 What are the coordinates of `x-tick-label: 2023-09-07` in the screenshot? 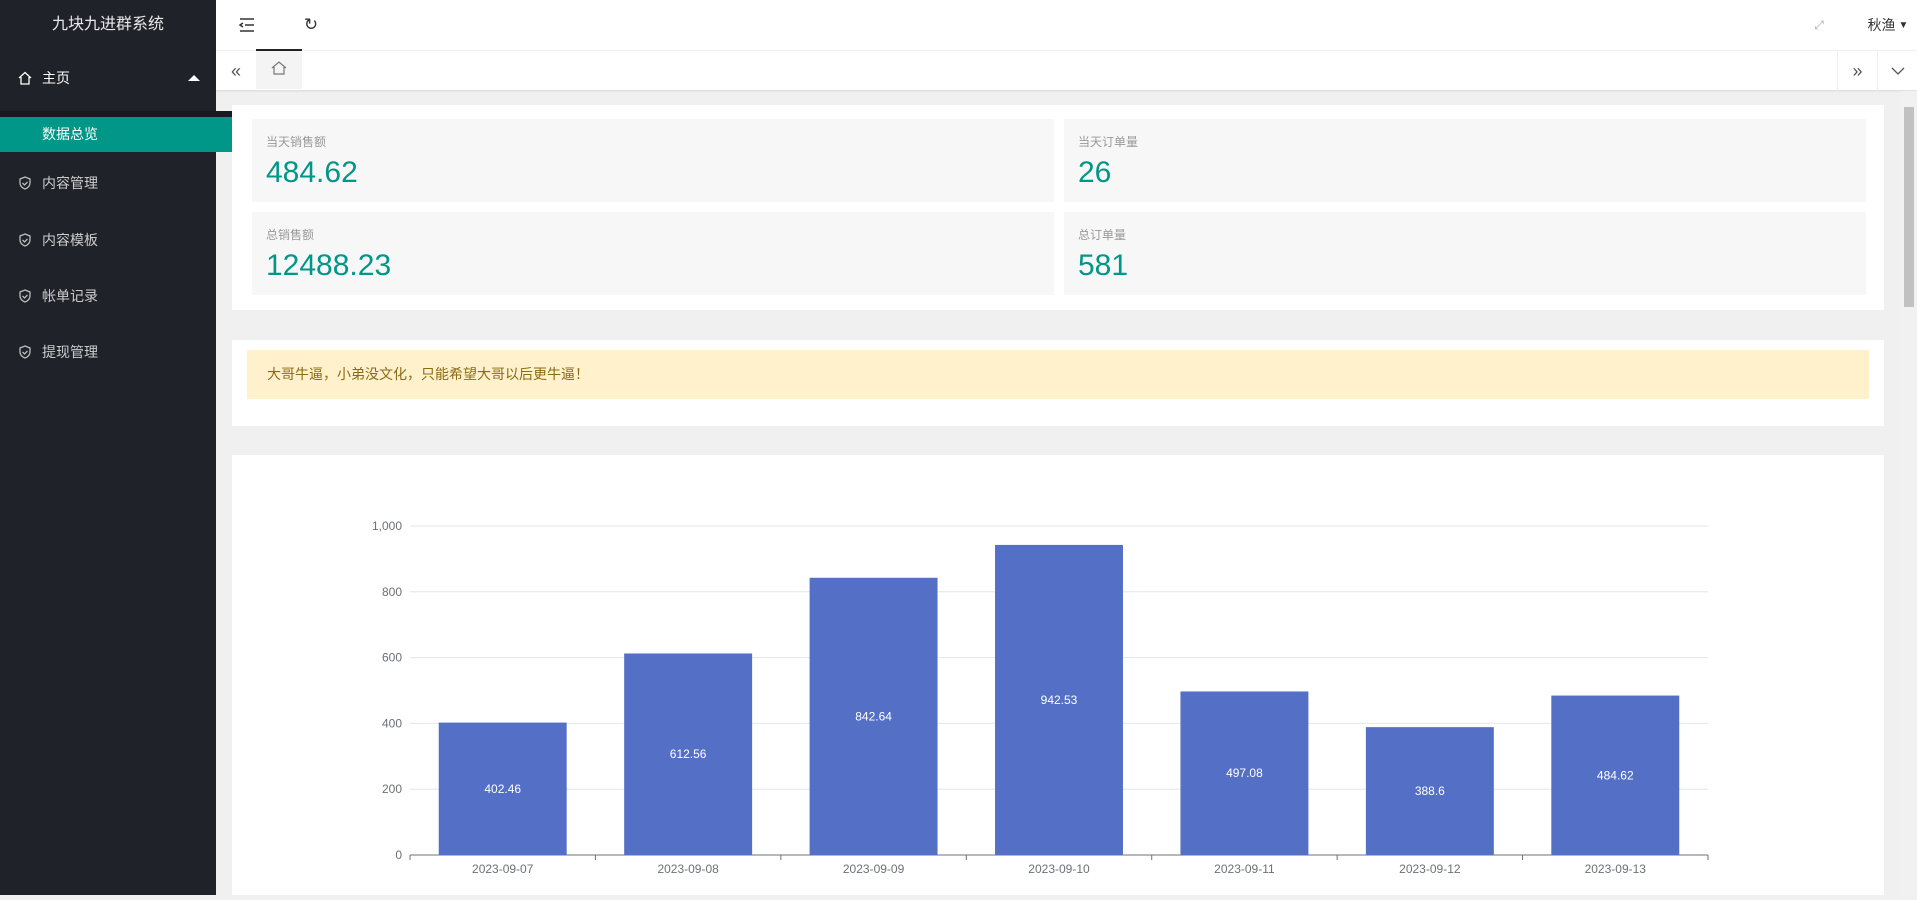 It's located at (503, 869).